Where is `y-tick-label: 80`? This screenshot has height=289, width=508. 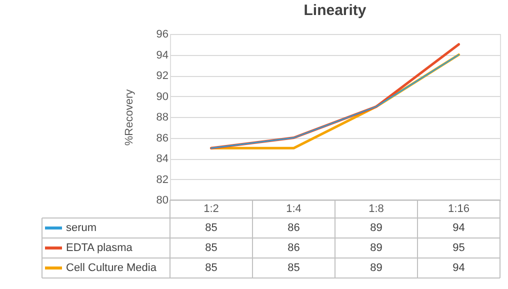 y-tick-label: 80 is located at coordinates (162, 200).